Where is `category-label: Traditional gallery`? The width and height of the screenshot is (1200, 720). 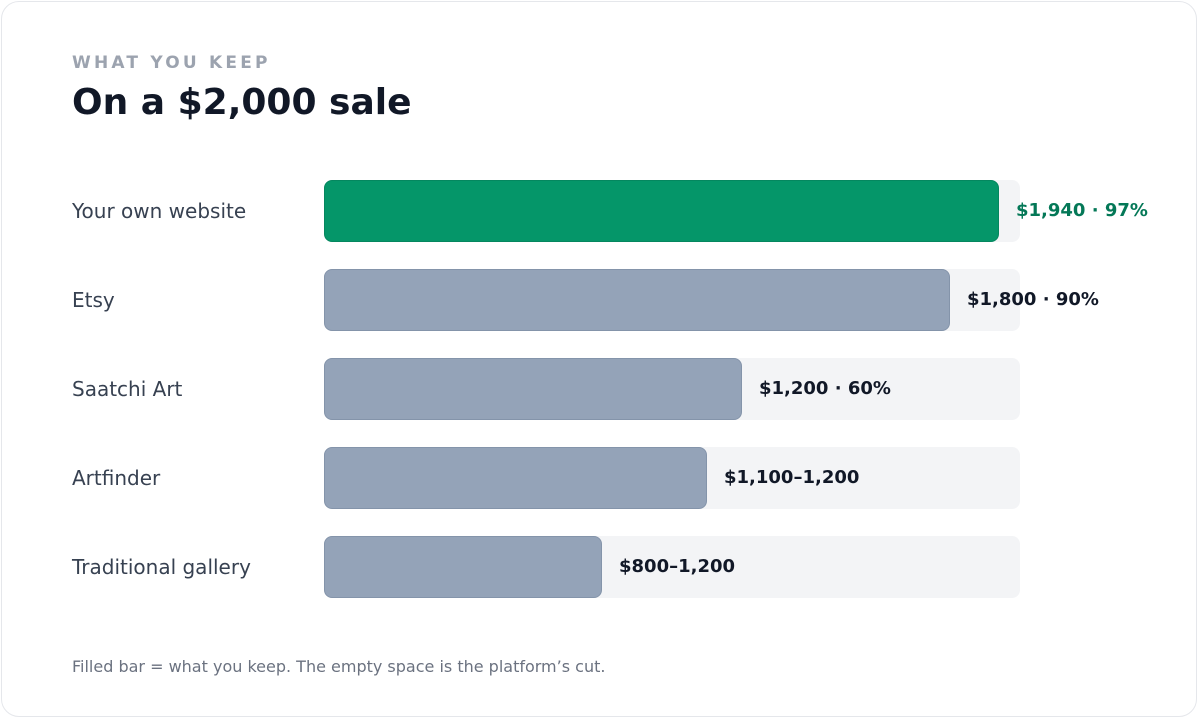
category-label: Traditional gallery is located at coordinates (161, 567).